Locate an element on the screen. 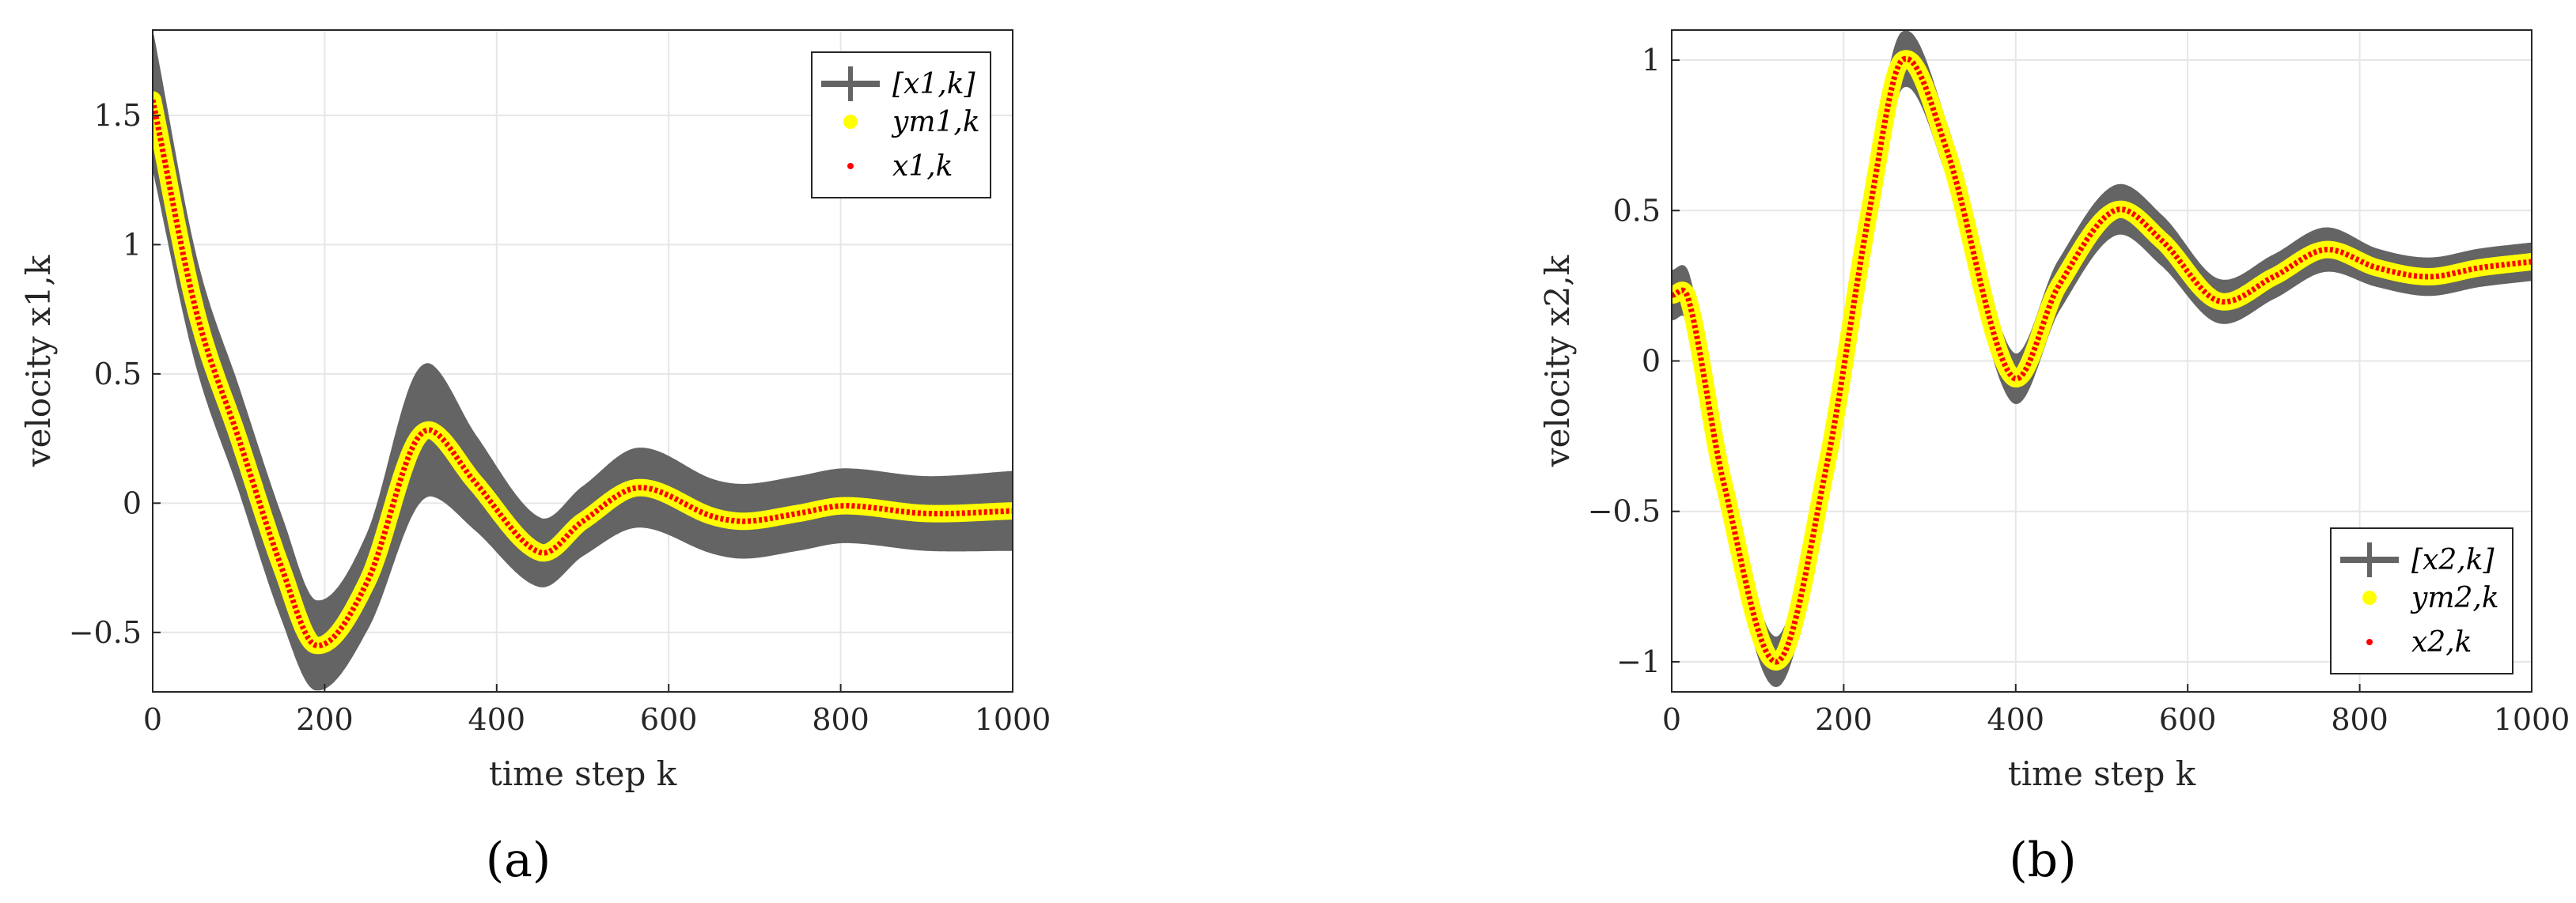  legend: [x1,k] ym1,k x1,k is located at coordinates (901, 124).